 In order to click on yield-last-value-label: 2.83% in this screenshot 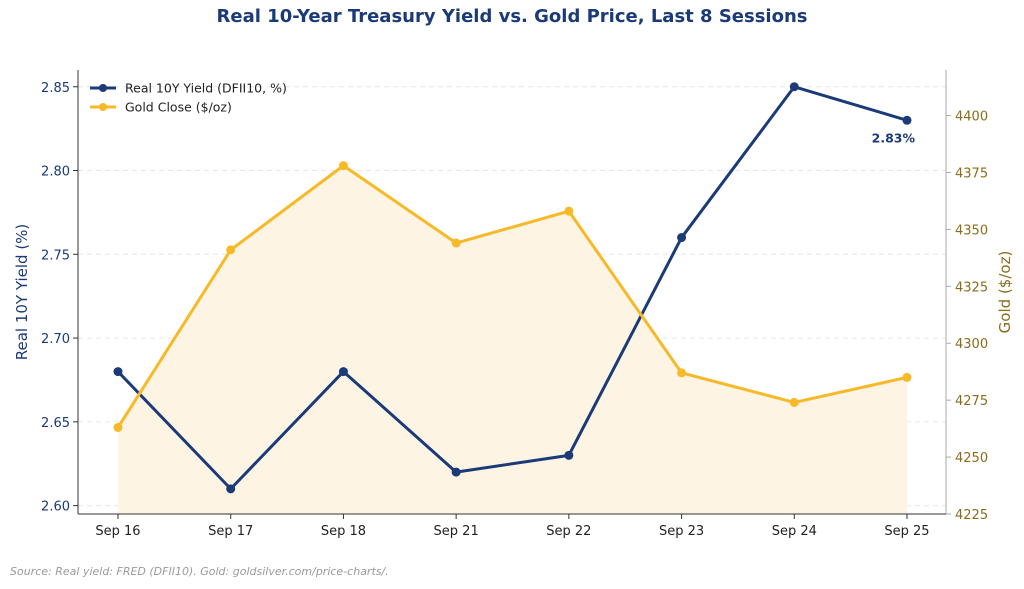, I will do `click(894, 137)`.